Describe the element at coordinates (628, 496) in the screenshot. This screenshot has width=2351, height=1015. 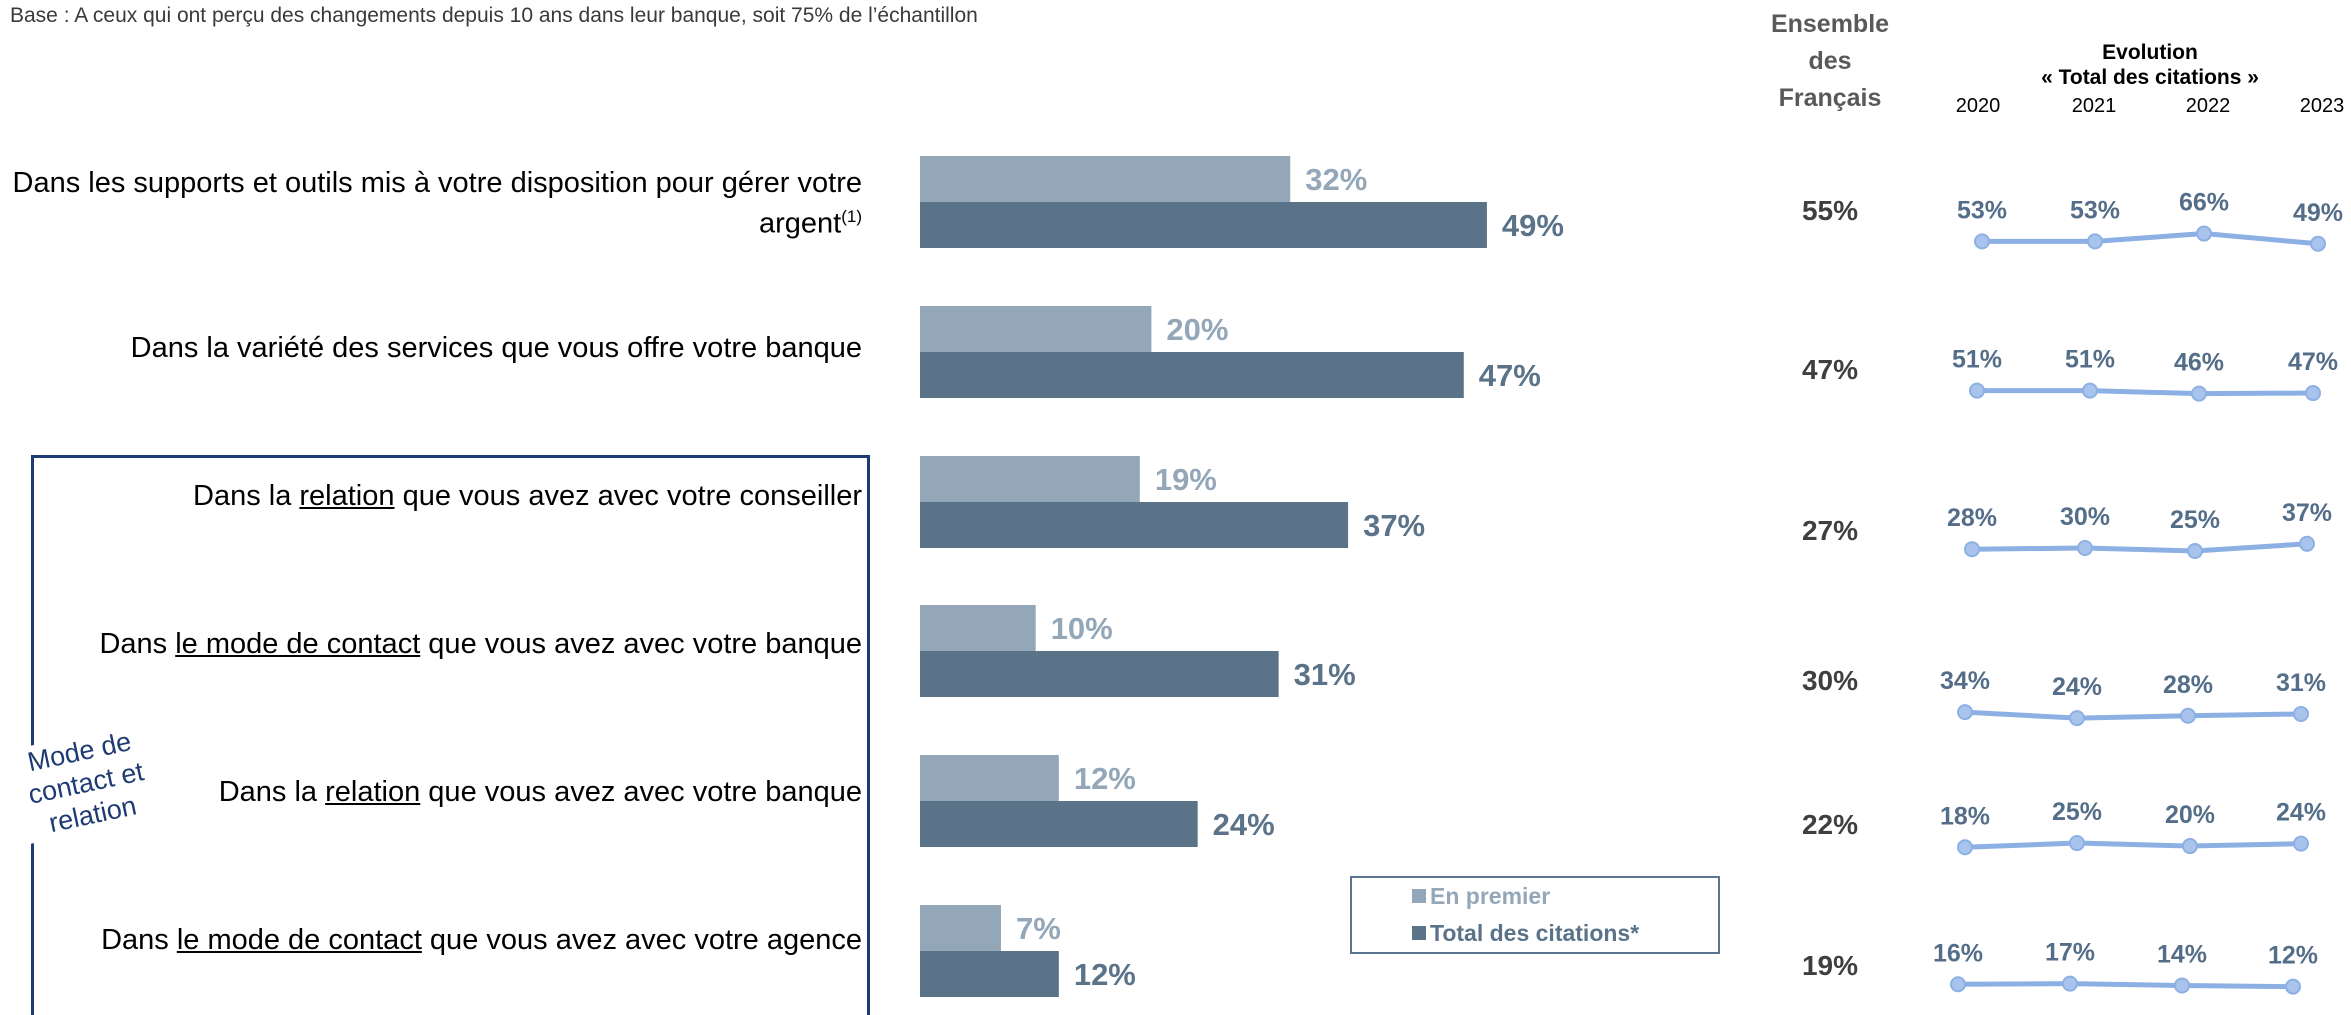
I see `category-text: que vous avez avec votre conseiller` at that location.